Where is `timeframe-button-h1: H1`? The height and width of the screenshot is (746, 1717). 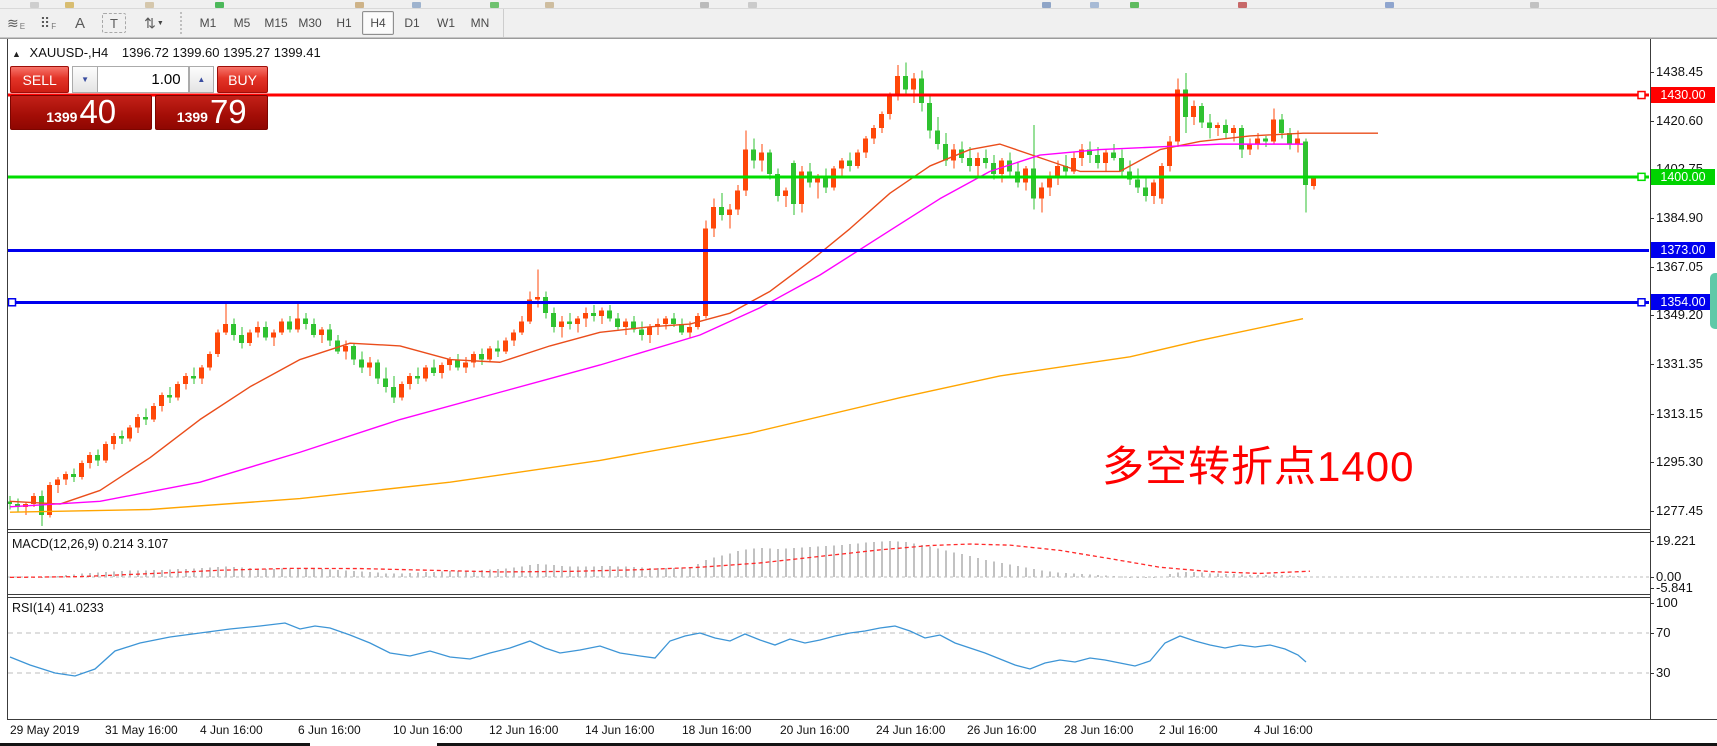
timeframe-button-h1: H1 is located at coordinates (344, 23).